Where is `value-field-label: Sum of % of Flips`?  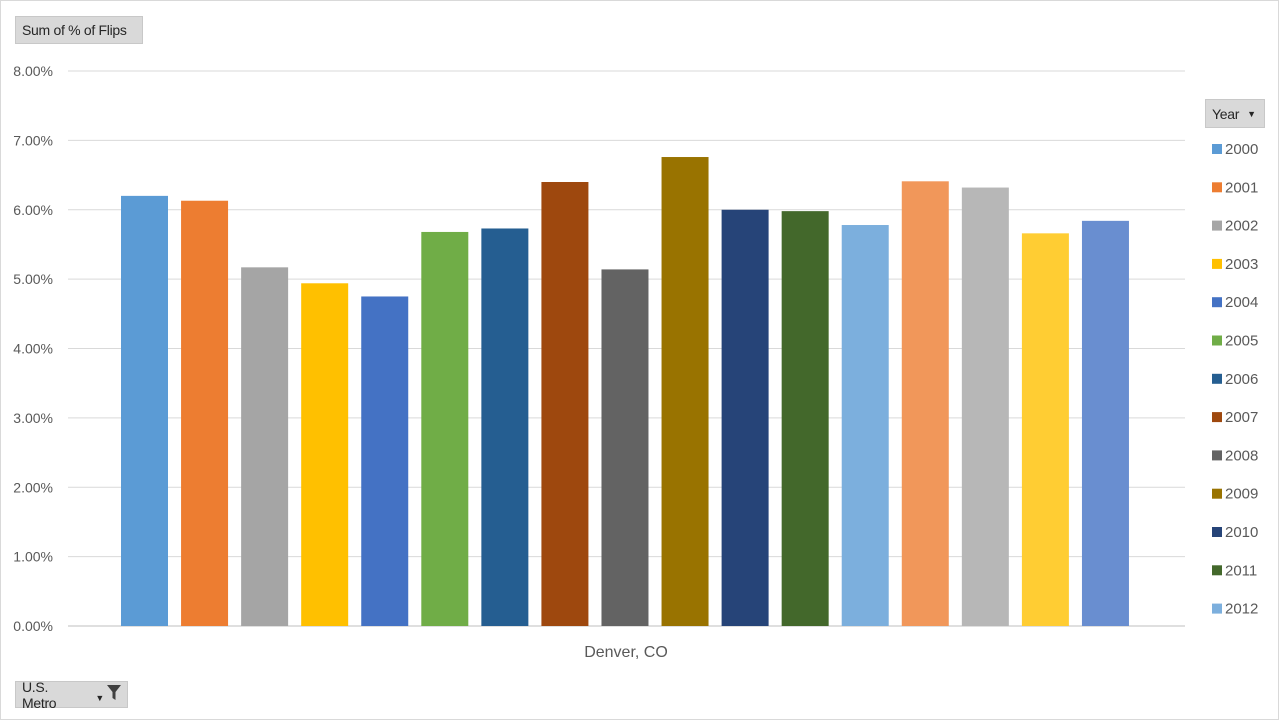
value-field-label: Sum of % of Flips is located at coordinates (74, 30).